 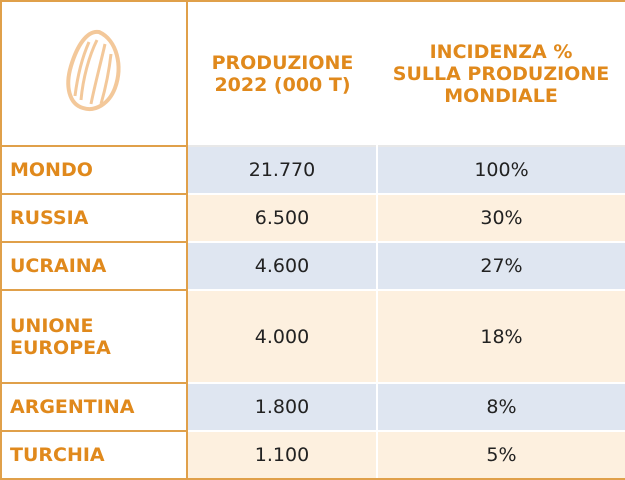 I want to click on table-row: MONDO 21.770 100%, so click(x=312, y=170).